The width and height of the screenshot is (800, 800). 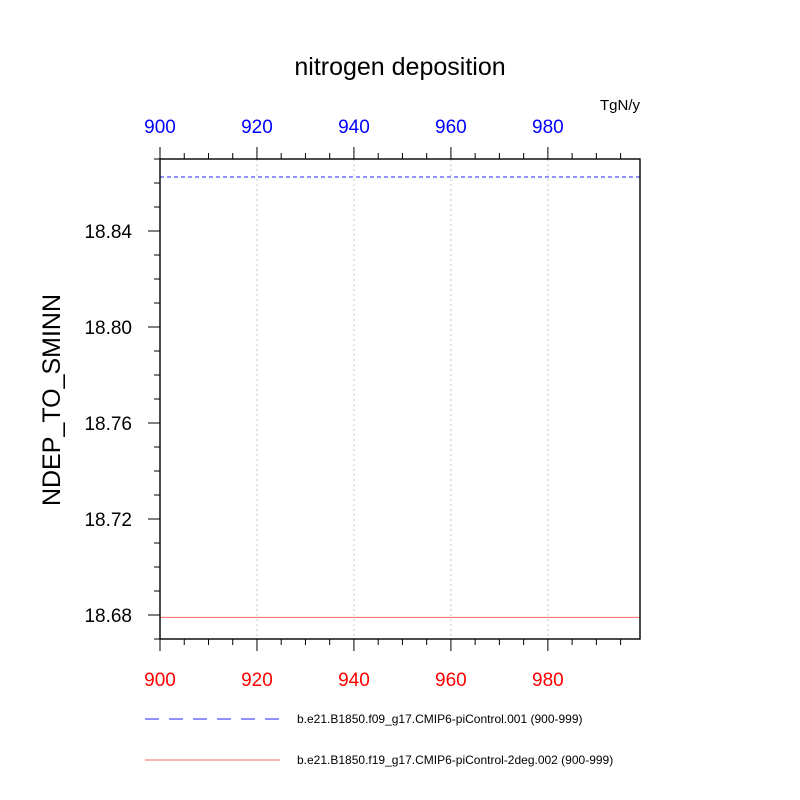 What do you see at coordinates (451, 127) in the screenshot?
I see `top-x-tick-label: 960` at bounding box center [451, 127].